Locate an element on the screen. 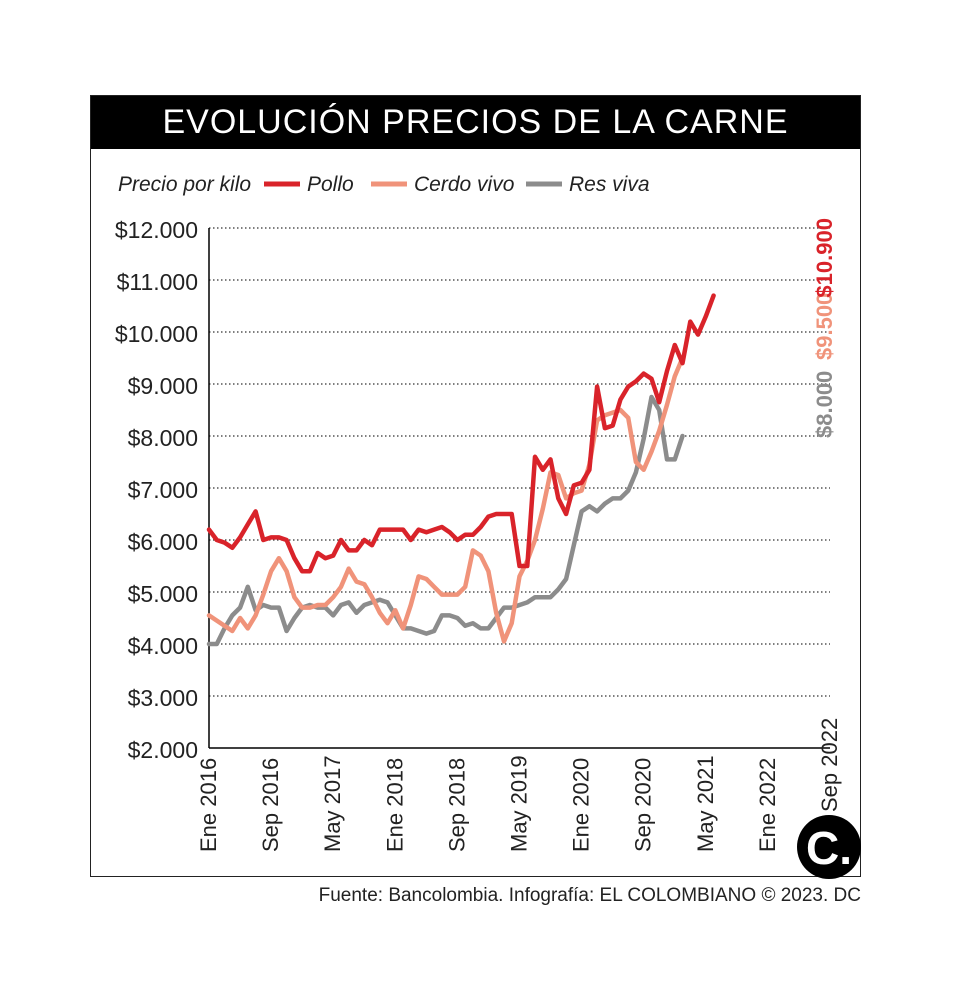 The width and height of the screenshot is (955, 1000). x-tick-label: May 2019 is located at coordinates (519, 803).